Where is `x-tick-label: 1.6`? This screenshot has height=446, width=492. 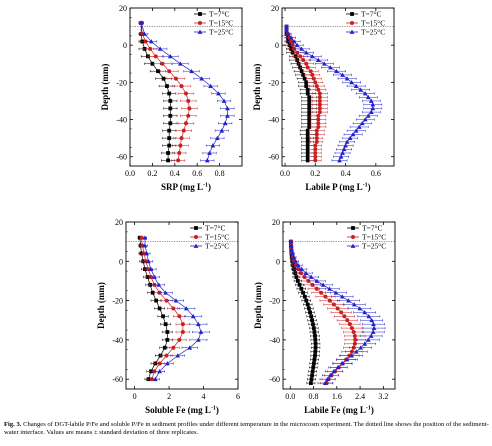
x-tick-label: 1.6 is located at coordinates (337, 396).